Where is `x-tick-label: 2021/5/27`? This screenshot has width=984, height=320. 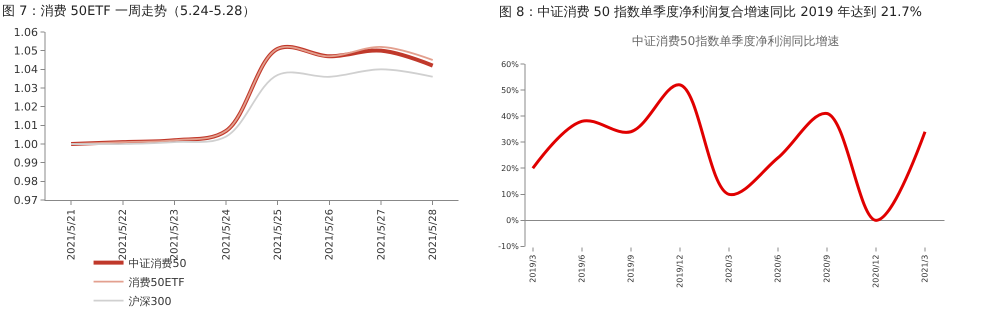
x-tick-label: 2021/5/27 is located at coordinates (382, 234).